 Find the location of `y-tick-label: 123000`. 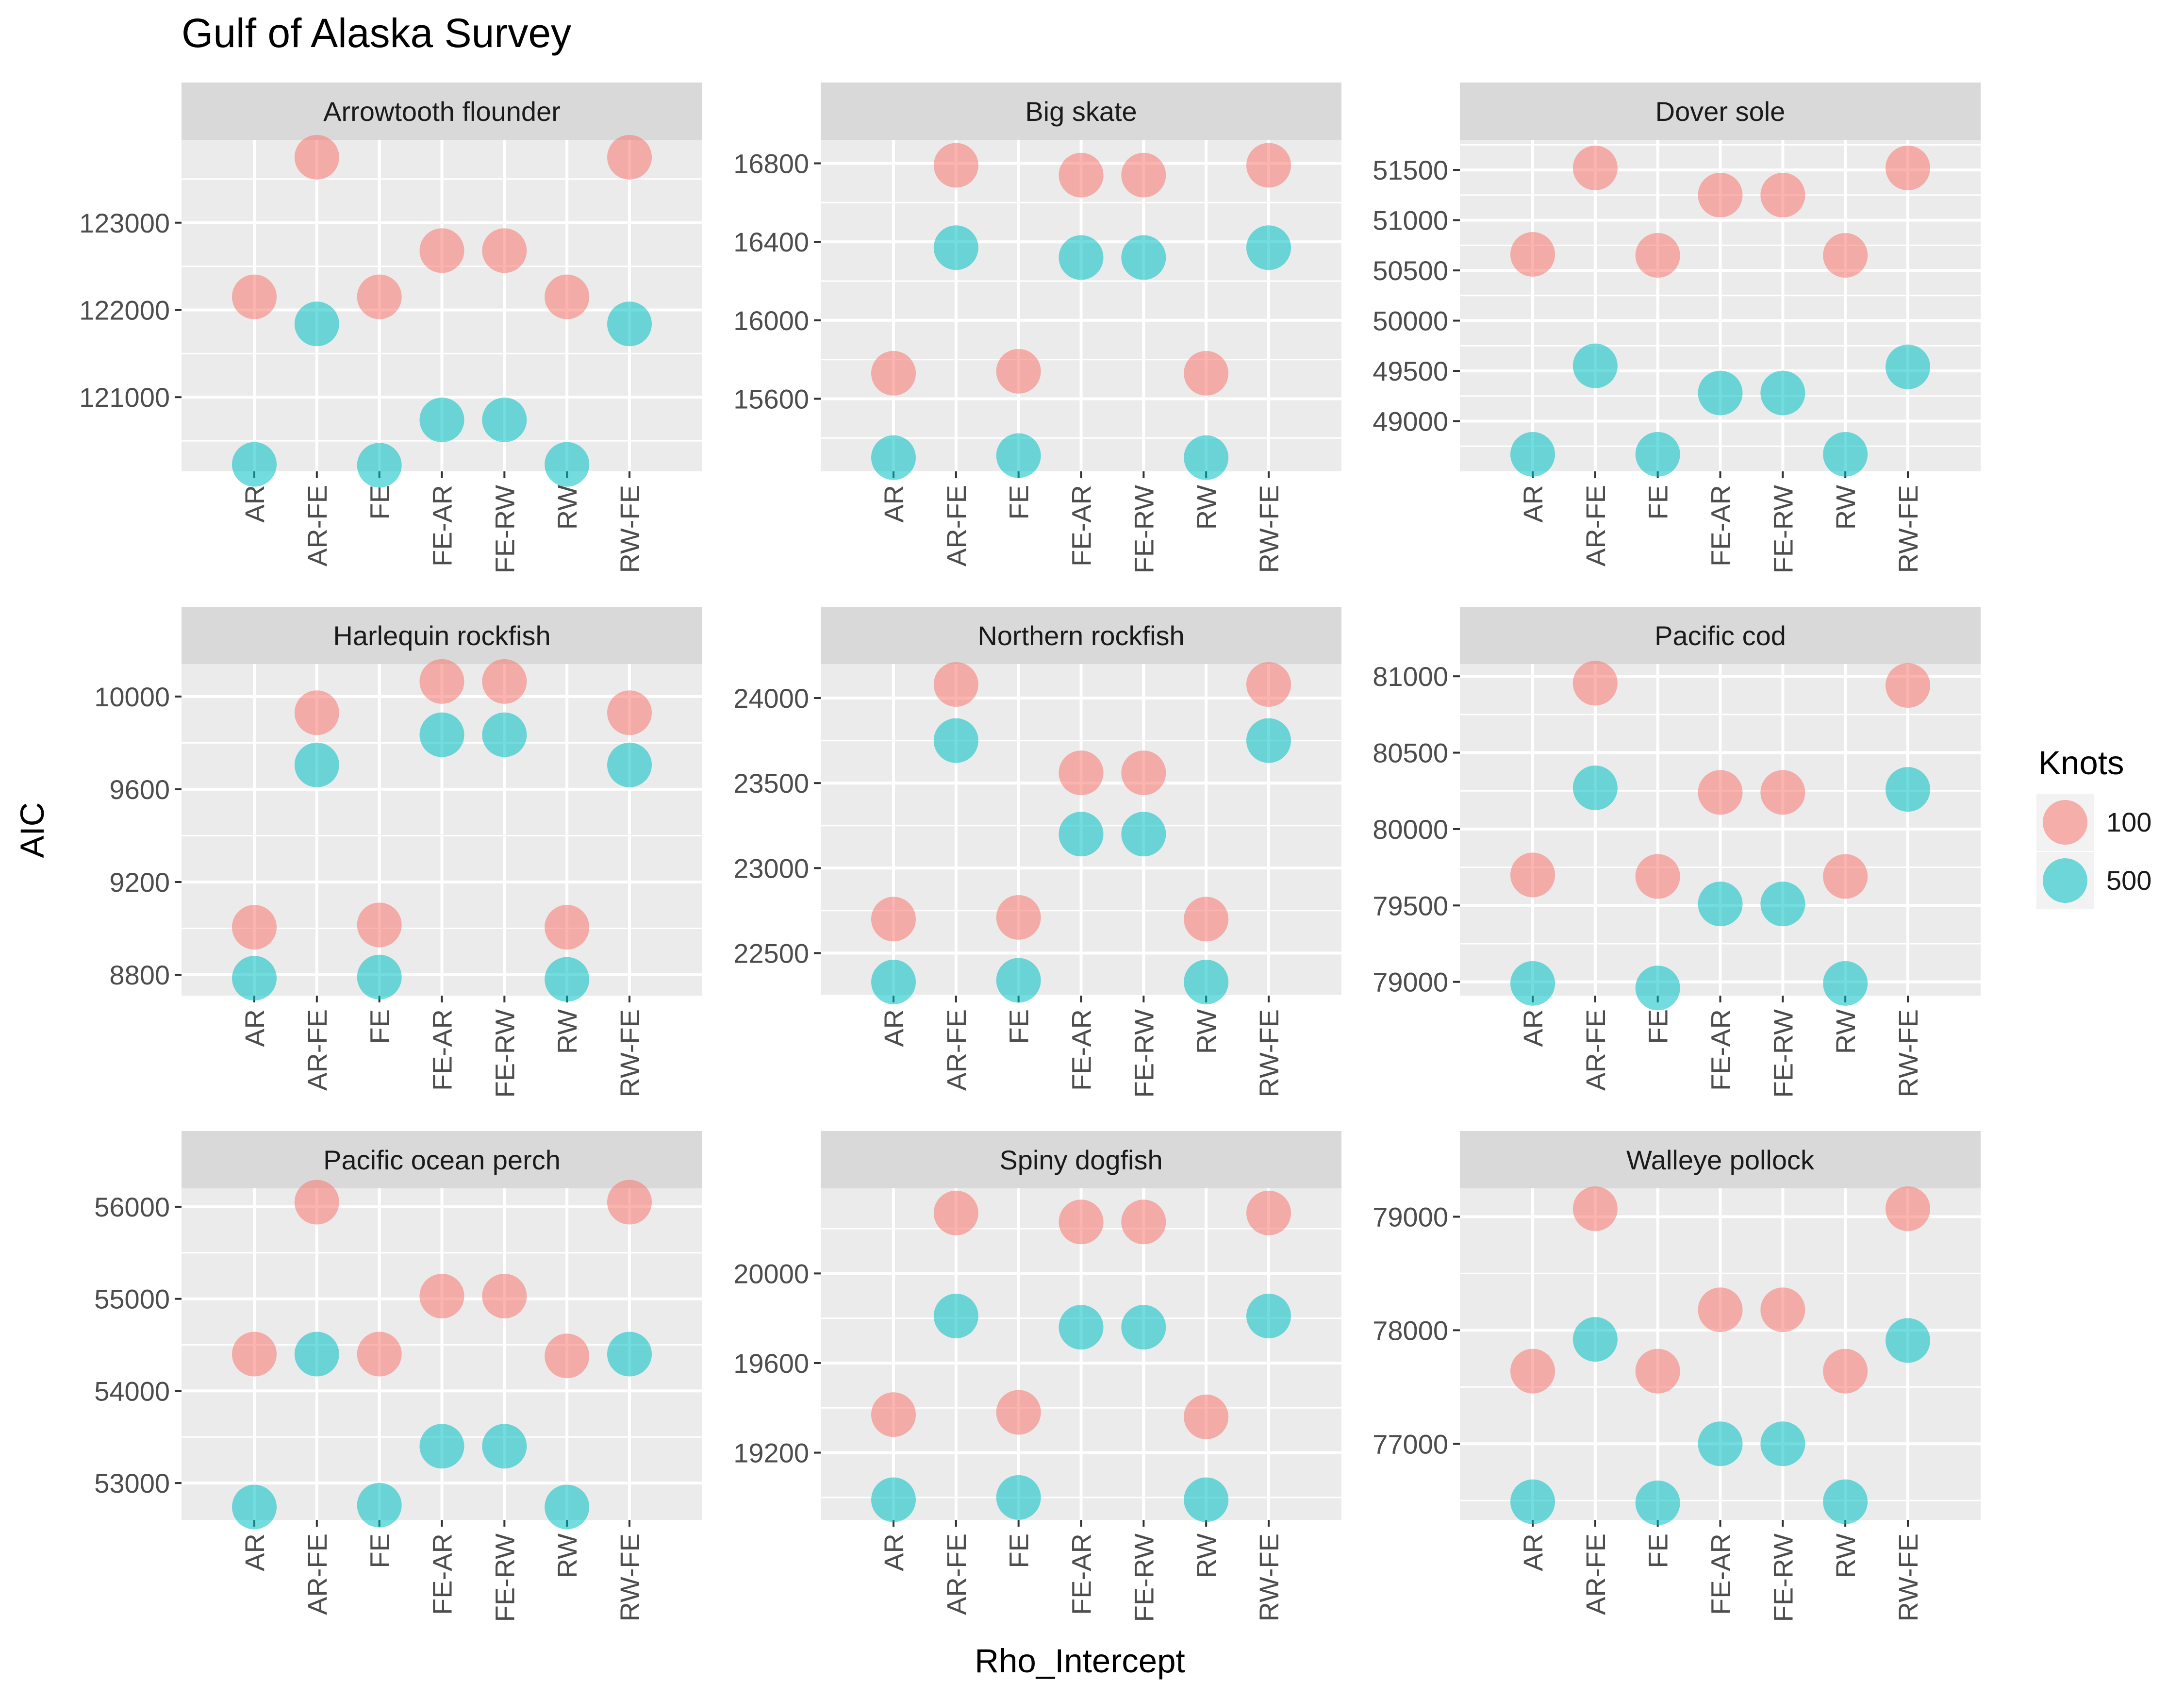

y-tick-label: 123000 is located at coordinates (124, 223).